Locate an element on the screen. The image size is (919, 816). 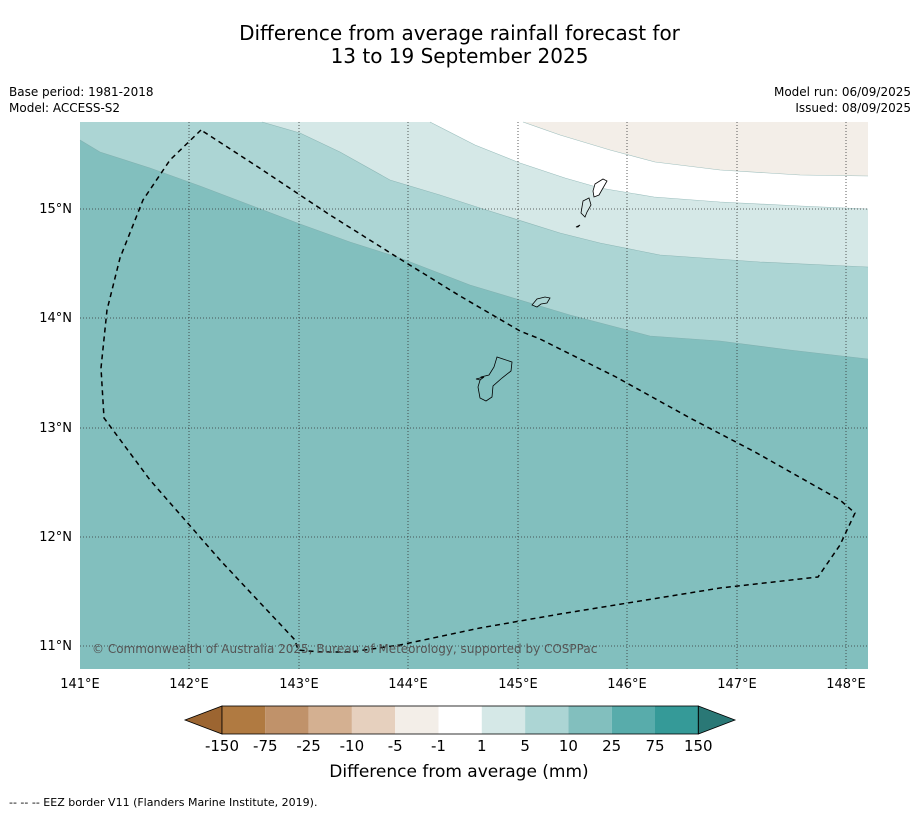
issued-date: Issued: 08/09/2025 is located at coordinates (853, 108).